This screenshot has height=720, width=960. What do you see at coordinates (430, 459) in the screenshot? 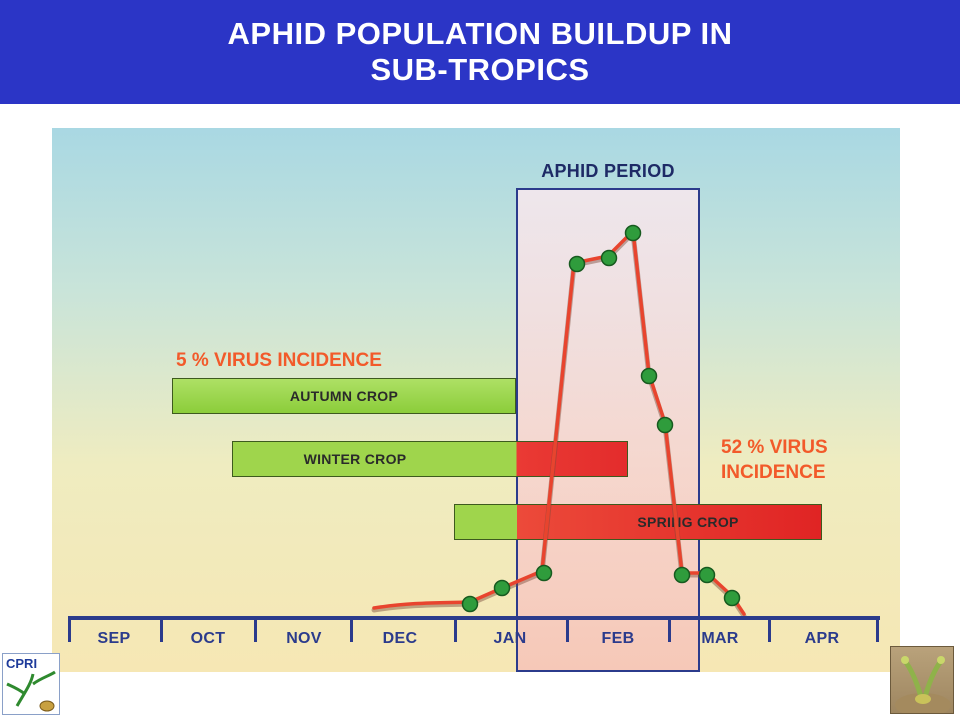
I see `winter-crop-bar: WINTER CROP` at bounding box center [430, 459].